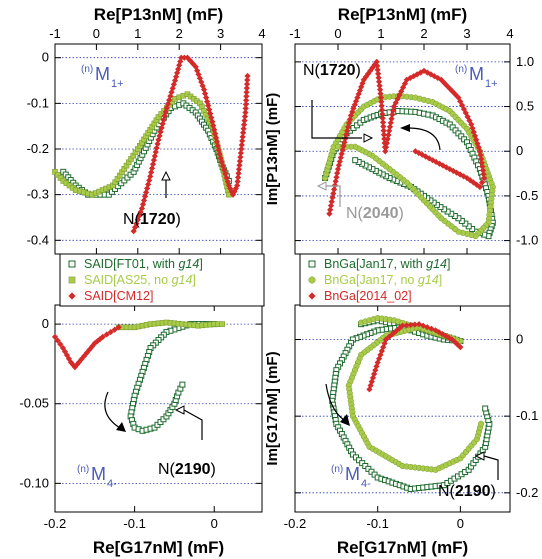  What do you see at coordinates (112, 484) in the screenshot?
I see `multipole-subscript: 4-` at bounding box center [112, 484].